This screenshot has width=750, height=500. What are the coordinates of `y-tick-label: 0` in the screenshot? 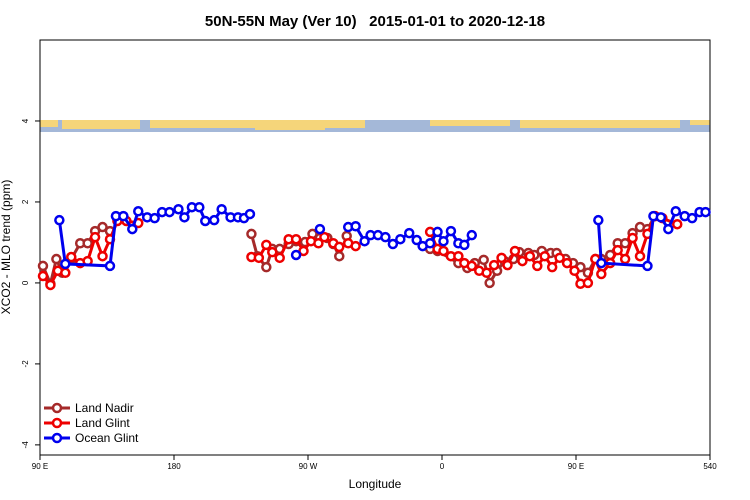 It's located at (25, 282).